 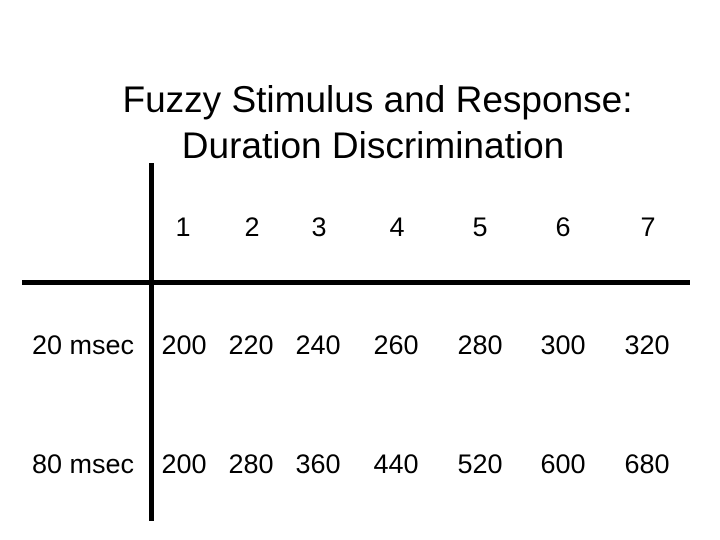 I want to click on slide-title-line-1: Fuzzy Stimulus and Response:, so click(x=377, y=99).